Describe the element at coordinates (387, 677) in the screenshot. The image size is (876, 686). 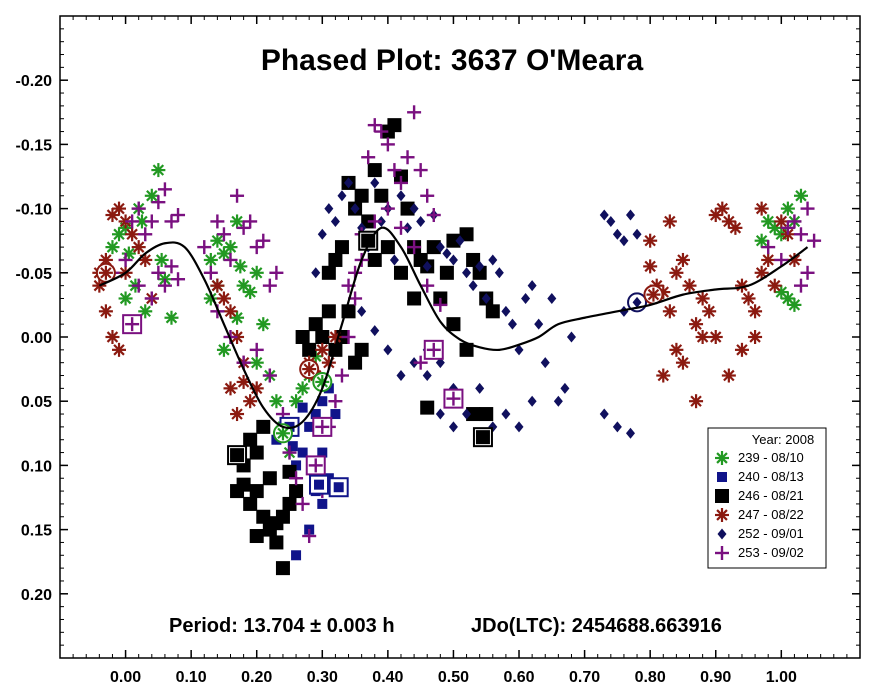
I see `x-tick-label-4: 0.40` at that location.